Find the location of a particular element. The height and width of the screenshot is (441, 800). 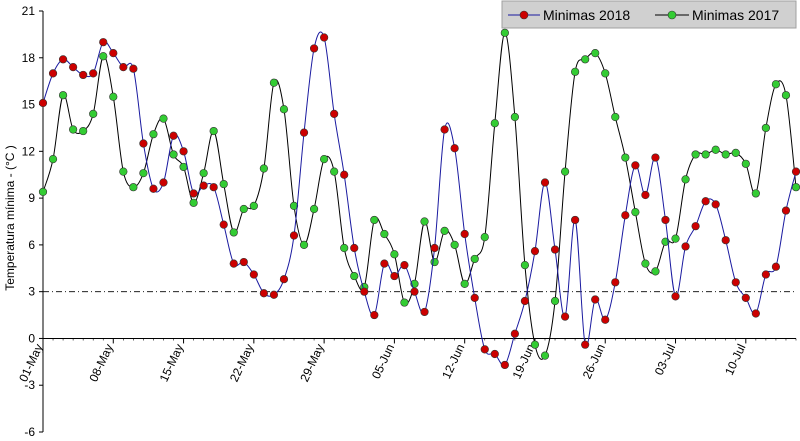

x-tick-label: 12-Jun is located at coordinates (453, 361).